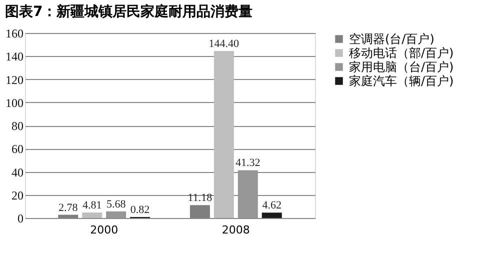 The width and height of the screenshot is (500, 263). I want to click on legend-label: 移动电话（部/百户), so click(401, 53).